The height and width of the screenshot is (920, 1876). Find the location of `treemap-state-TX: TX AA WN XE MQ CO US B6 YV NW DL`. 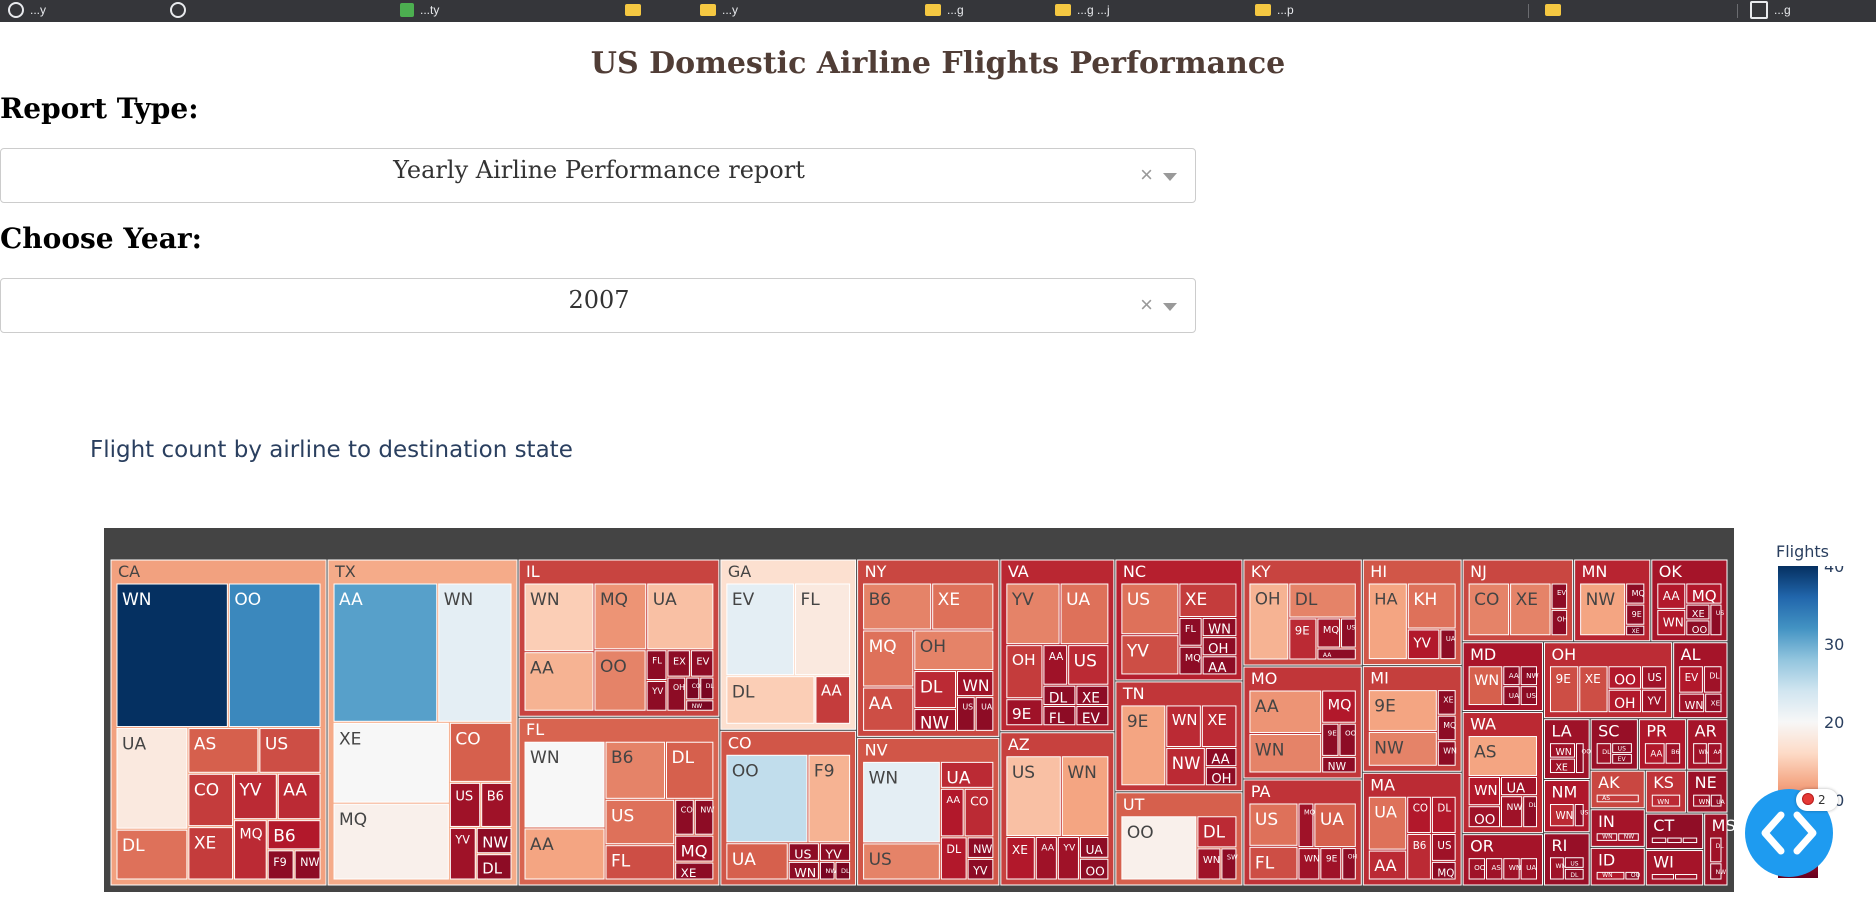

treemap-state-TX: TX AA WN XE MQ CO US B6 YV NW DL is located at coordinates (422, 722).